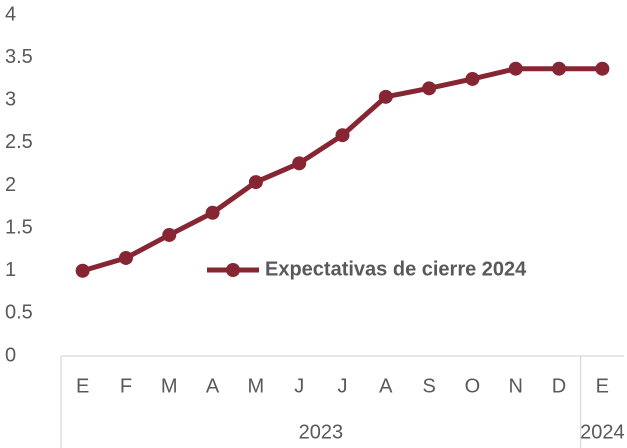  I want to click on y-tick-label: 1, so click(10, 270).